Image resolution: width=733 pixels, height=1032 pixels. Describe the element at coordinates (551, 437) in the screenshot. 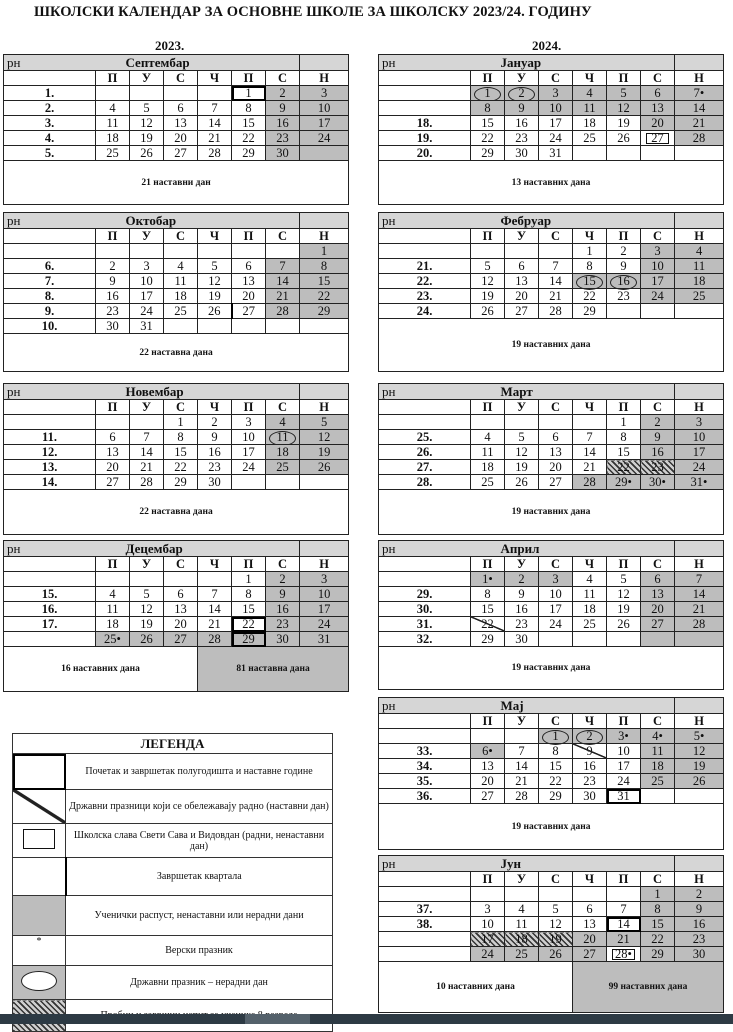

I see `week-row: 25. 4 5 6 7 8 9 10` at that location.